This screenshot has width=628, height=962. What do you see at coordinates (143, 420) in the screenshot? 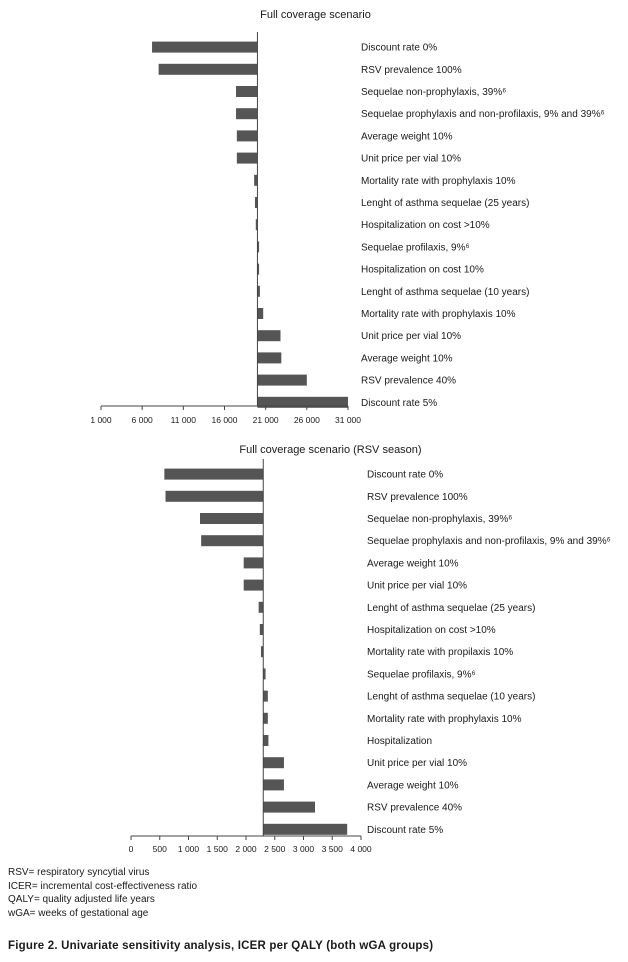
I see `x-tick-label: 6 000` at bounding box center [143, 420].